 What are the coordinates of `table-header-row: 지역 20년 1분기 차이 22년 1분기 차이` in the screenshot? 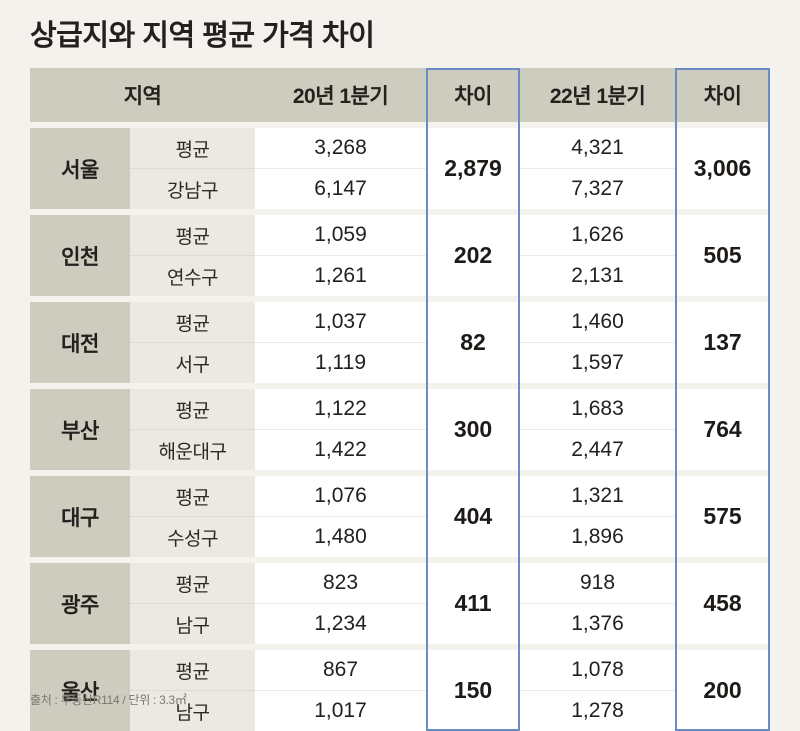 It's located at (400, 95).